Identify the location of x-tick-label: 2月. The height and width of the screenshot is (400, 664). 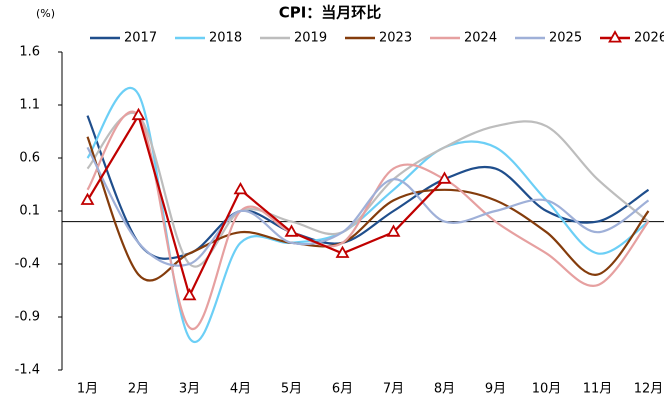
(138, 389).